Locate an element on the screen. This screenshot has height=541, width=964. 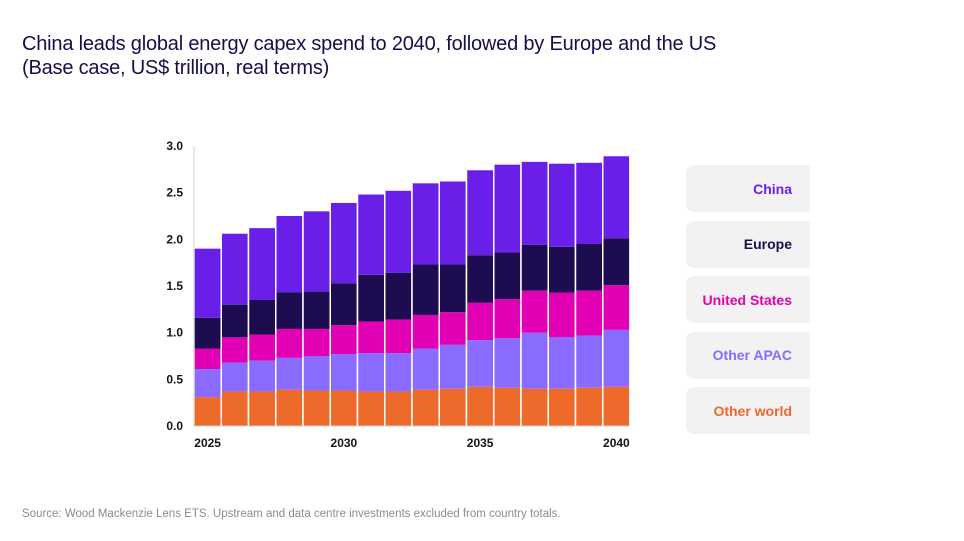
legend-label-other-apac: Other APAC is located at coordinates (752, 355).